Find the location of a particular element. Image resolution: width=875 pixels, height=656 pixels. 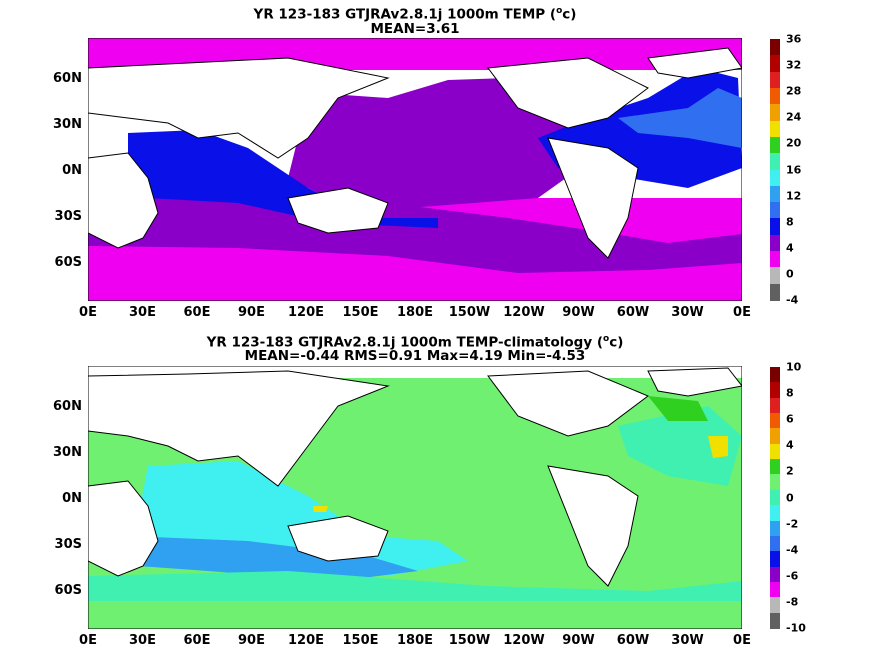

colorbar-label: -2 is located at coordinates (792, 524).